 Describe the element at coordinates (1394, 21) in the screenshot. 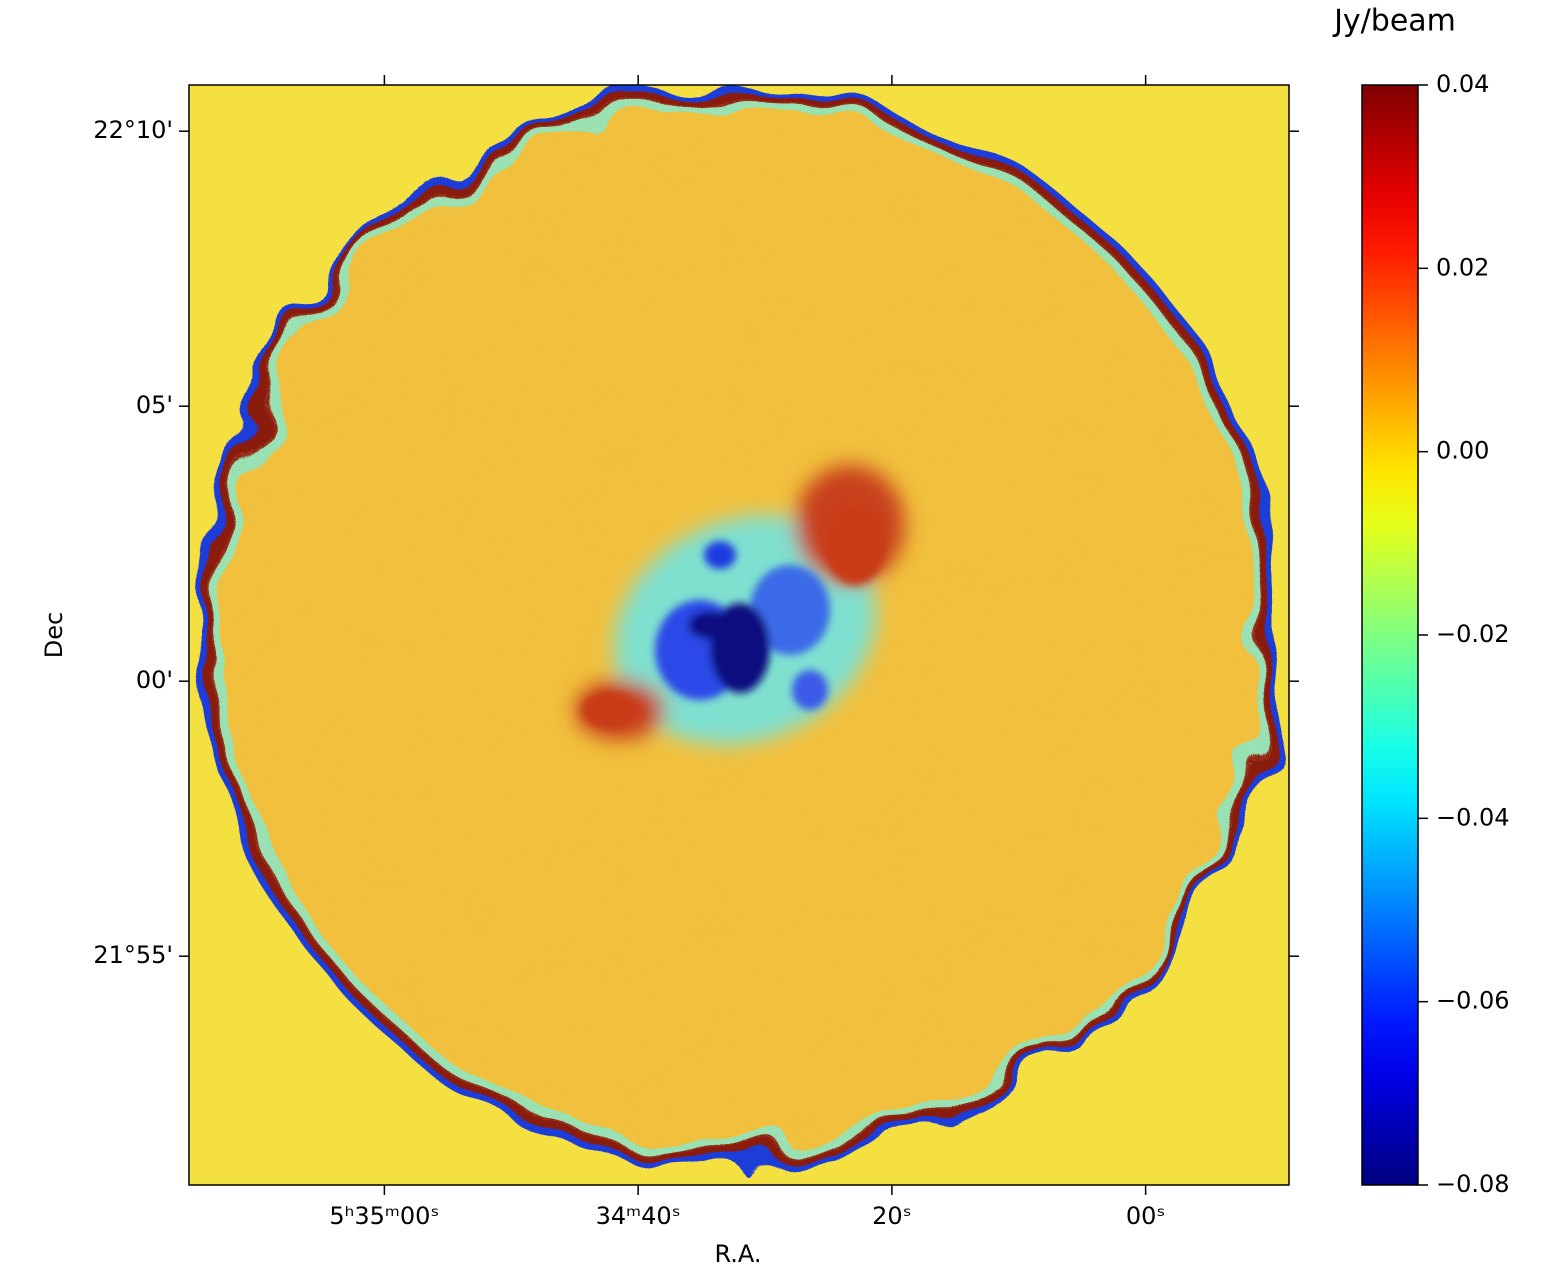

I see `colorbar-label: Jy/beam` at that location.